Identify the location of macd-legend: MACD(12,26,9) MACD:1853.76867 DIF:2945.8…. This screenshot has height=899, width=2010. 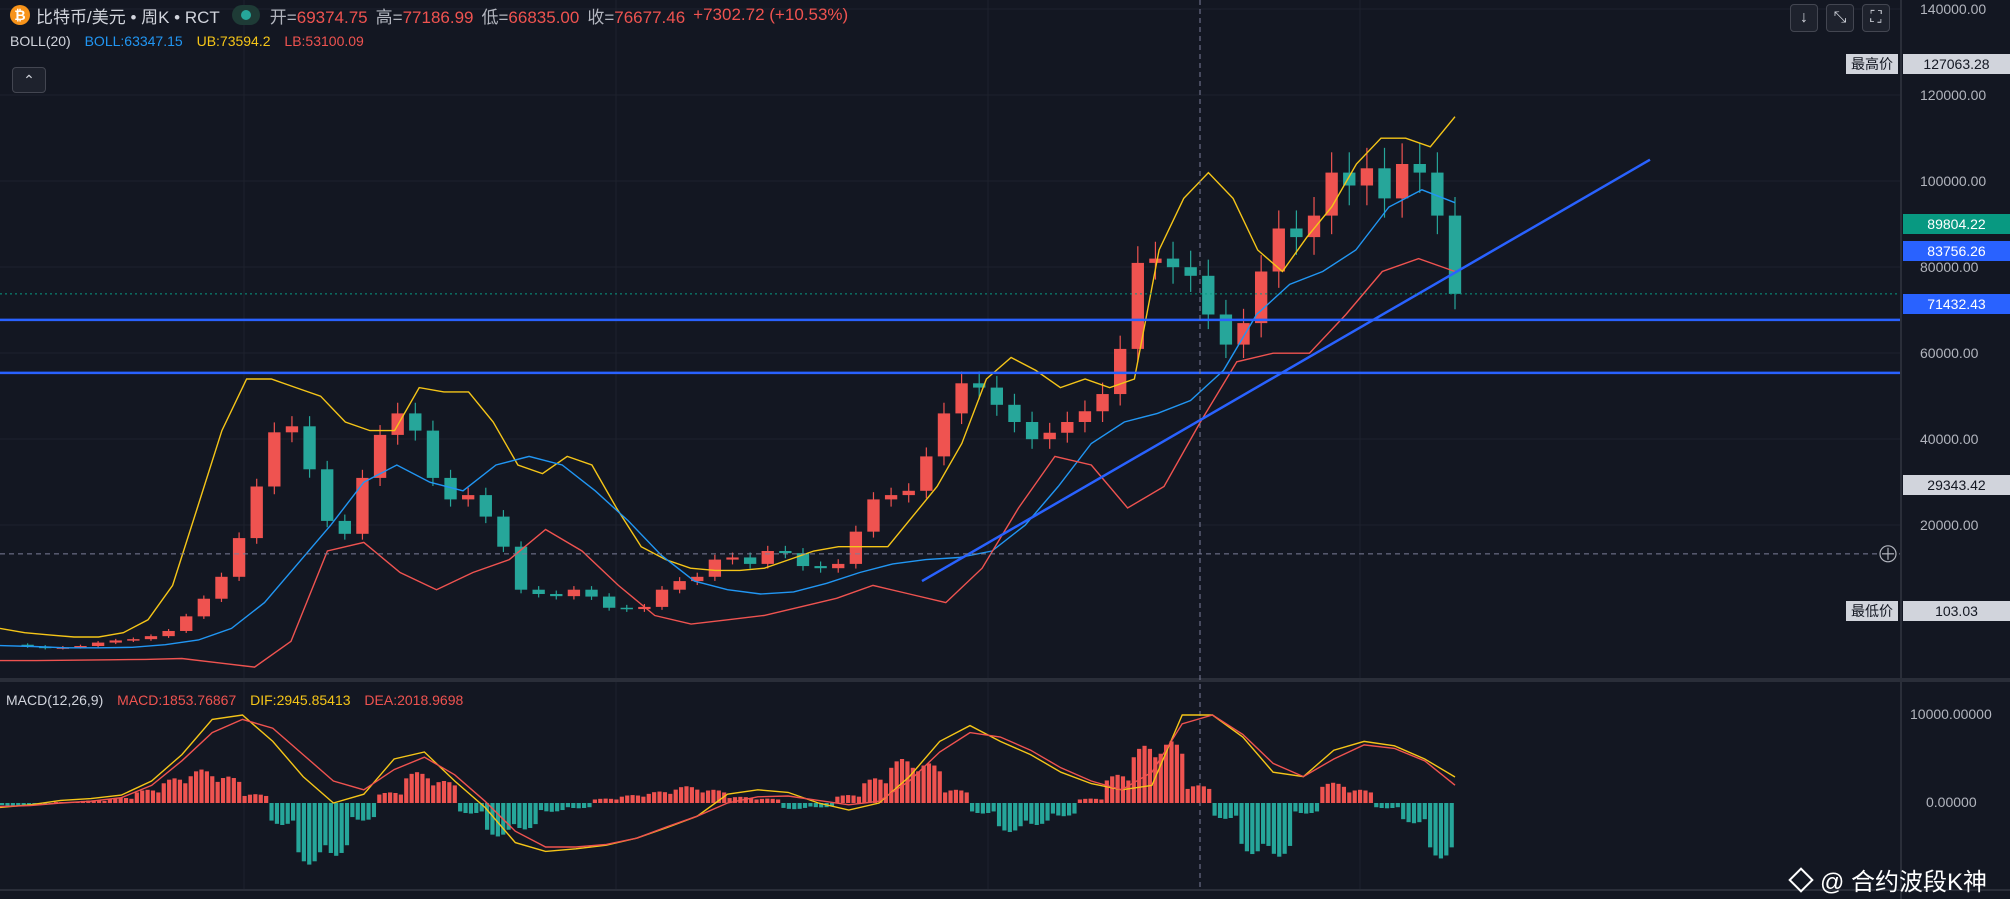
(239, 700).